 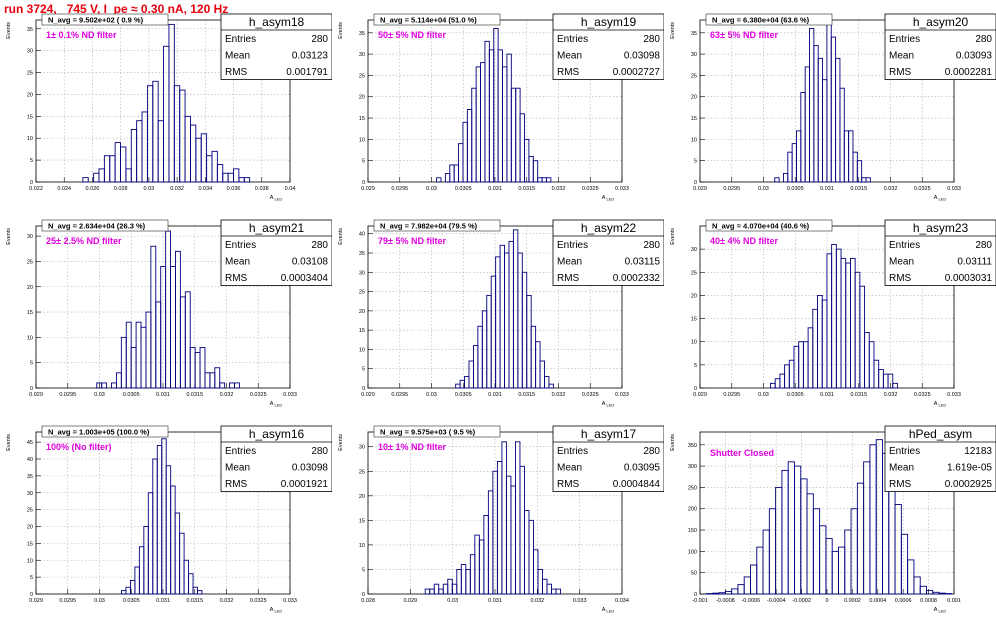 What do you see at coordinates (31, 161) in the screenshot?
I see `y-tick-label: 5` at bounding box center [31, 161].